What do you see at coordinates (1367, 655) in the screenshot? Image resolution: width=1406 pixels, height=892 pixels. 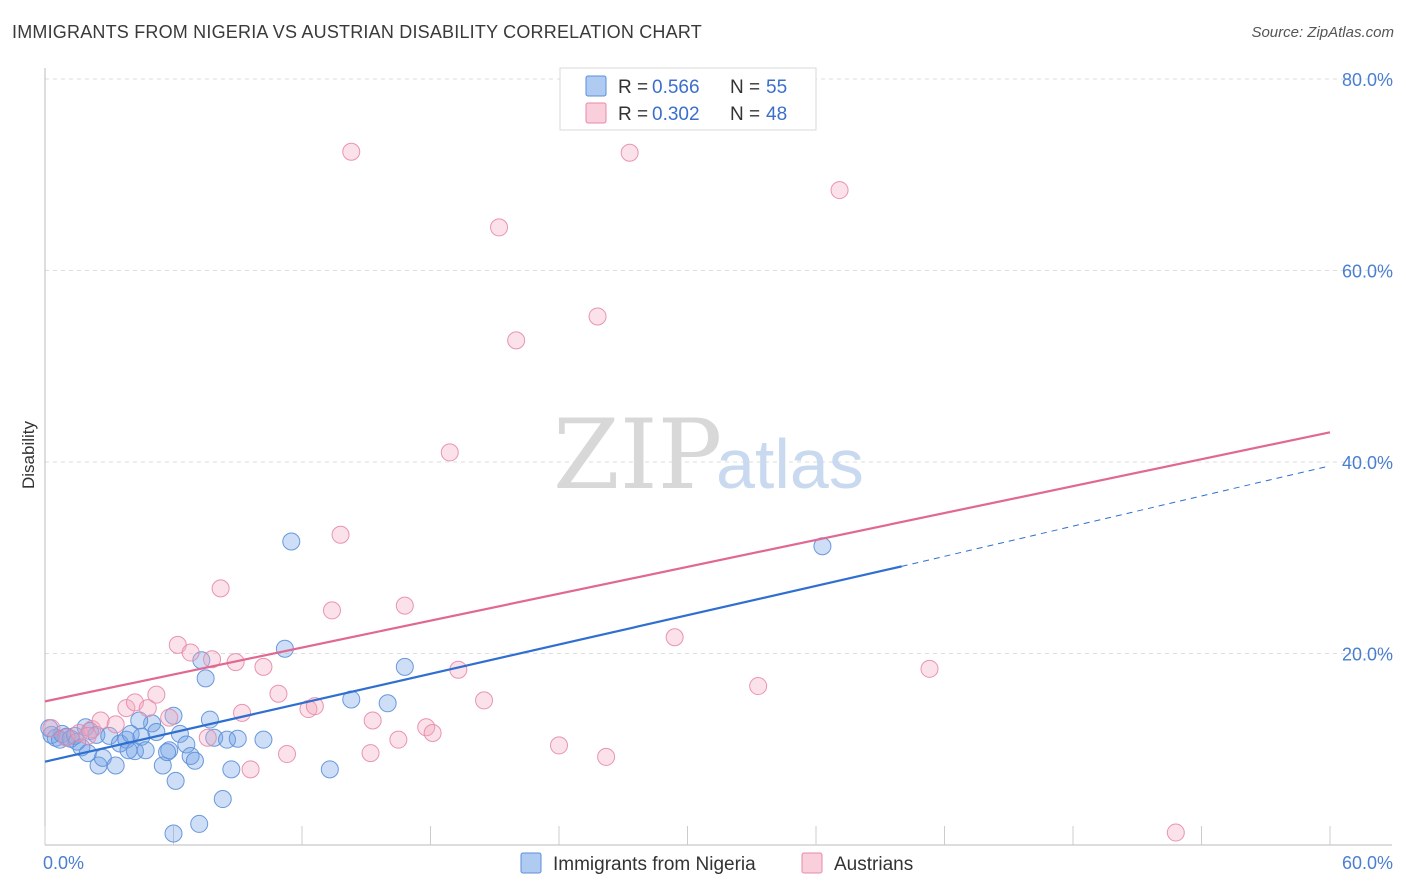 I see `y-tick-label-0: 20.0%` at bounding box center [1367, 655].